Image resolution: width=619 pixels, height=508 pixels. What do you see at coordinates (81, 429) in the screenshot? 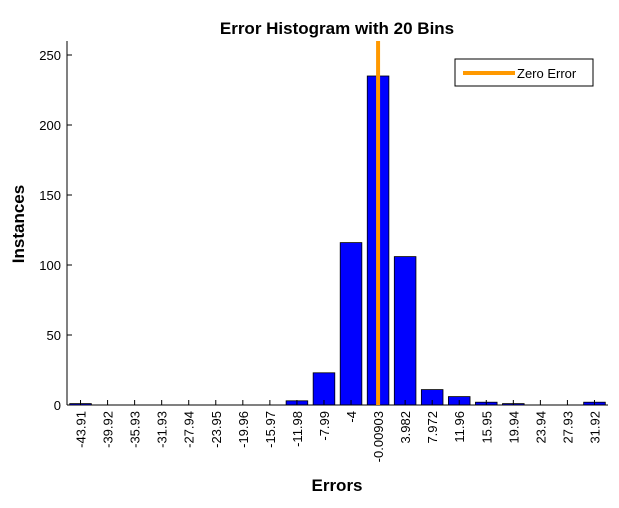
I see `x-tick-label--43.91: -43.91` at bounding box center [81, 429].